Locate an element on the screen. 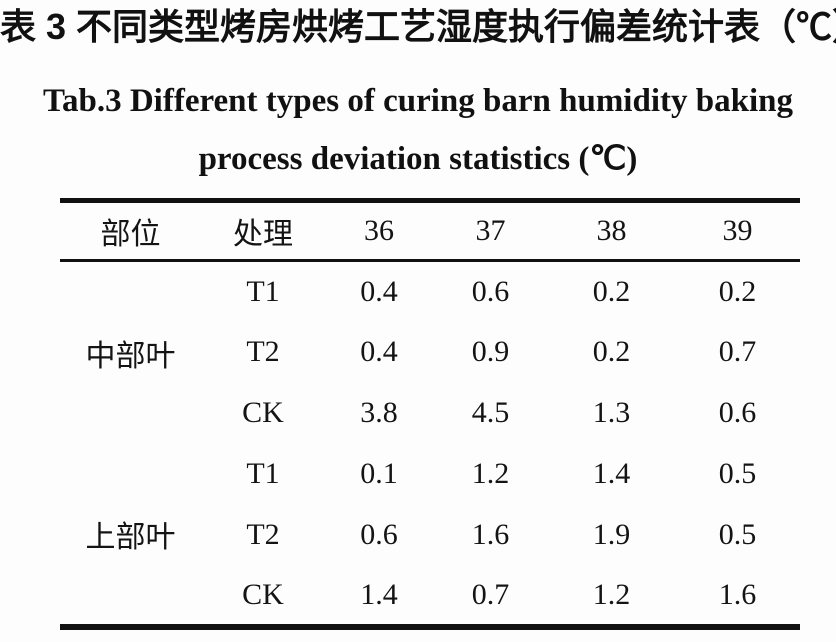 The width and height of the screenshot is (836, 642). header-row: 部位 处理 36 37 38 39 is located at coordinates (430, 231).